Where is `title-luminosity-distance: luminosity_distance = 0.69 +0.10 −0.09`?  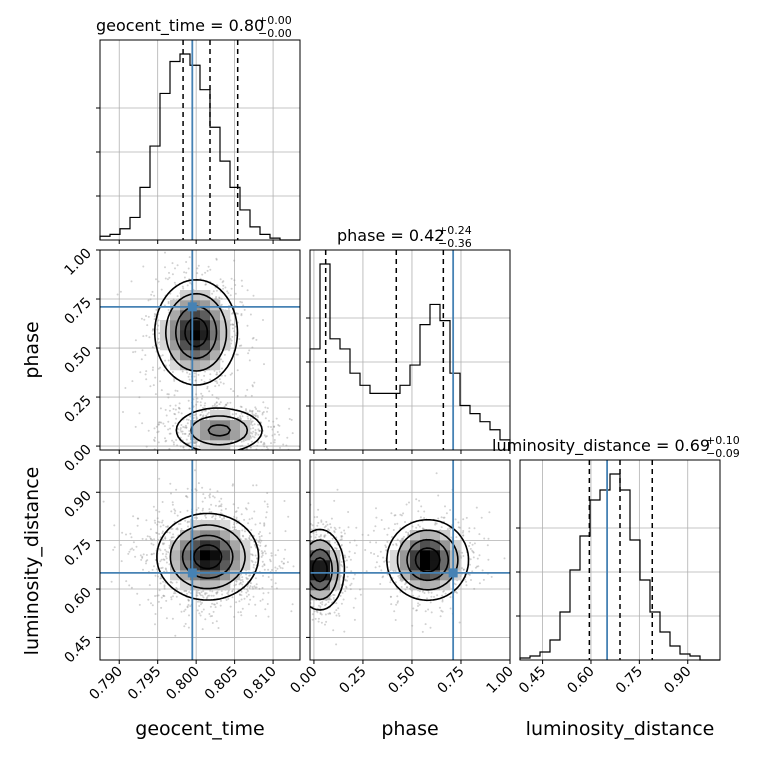
title-luminosity-distance: luminosity_distance = 0.69 +0.10 −0.09 is located at coordinates (616, 447).